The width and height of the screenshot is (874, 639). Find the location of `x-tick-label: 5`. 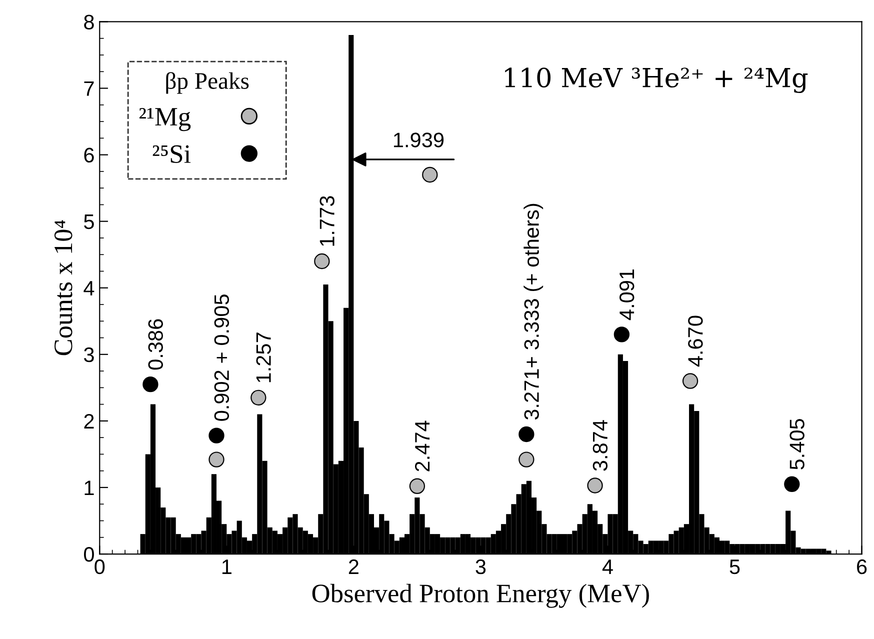

x-tick-label: 5 is located at coordinates (735, 567).